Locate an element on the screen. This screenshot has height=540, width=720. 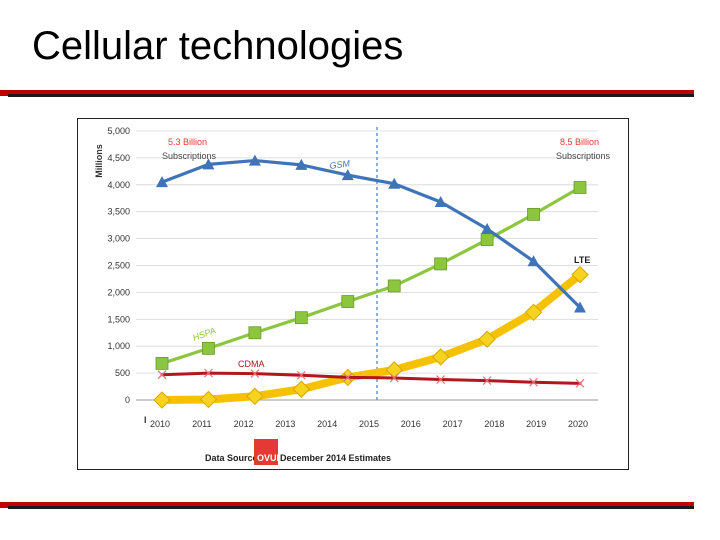
x-tick-label: 2016 is located at coordinates (411, 424).